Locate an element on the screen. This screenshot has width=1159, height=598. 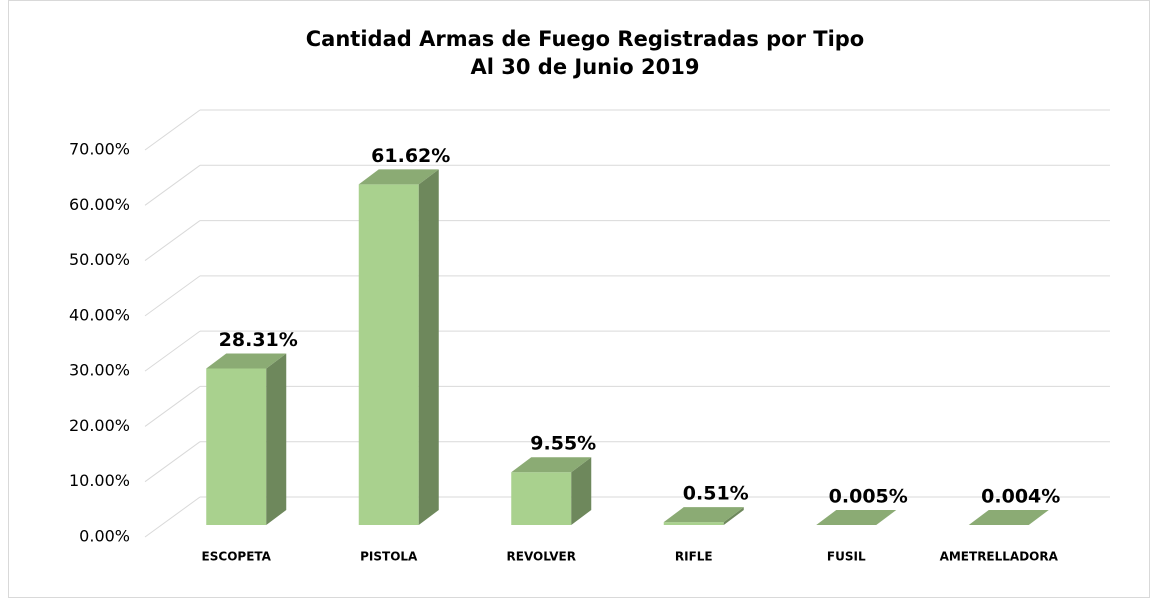
x-tick-label: PISTOLA is located at coordinates (389, 557).